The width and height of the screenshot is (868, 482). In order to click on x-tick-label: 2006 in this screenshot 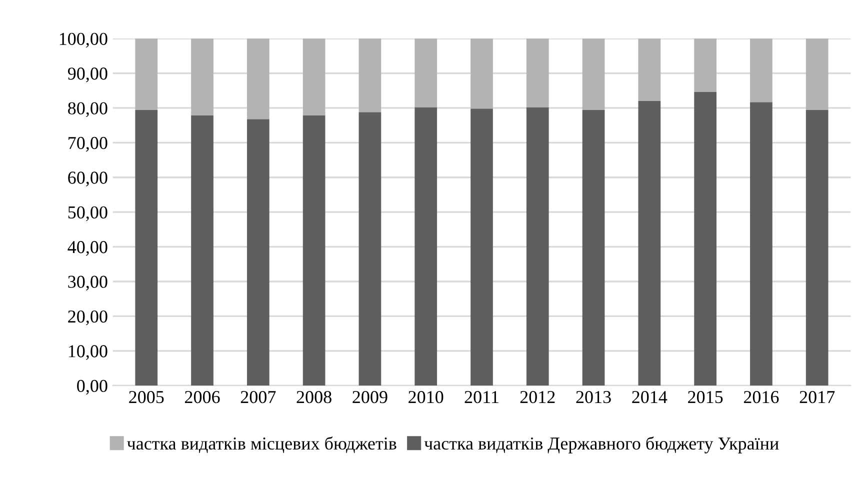, I will do `click(202, 397)`.